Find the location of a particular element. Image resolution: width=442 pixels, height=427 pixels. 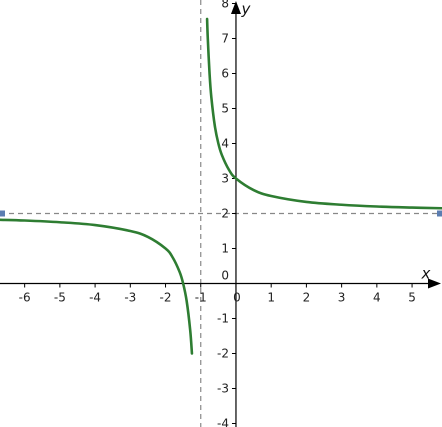

x-tick-label: -5 is located at coordinates (60, 298).